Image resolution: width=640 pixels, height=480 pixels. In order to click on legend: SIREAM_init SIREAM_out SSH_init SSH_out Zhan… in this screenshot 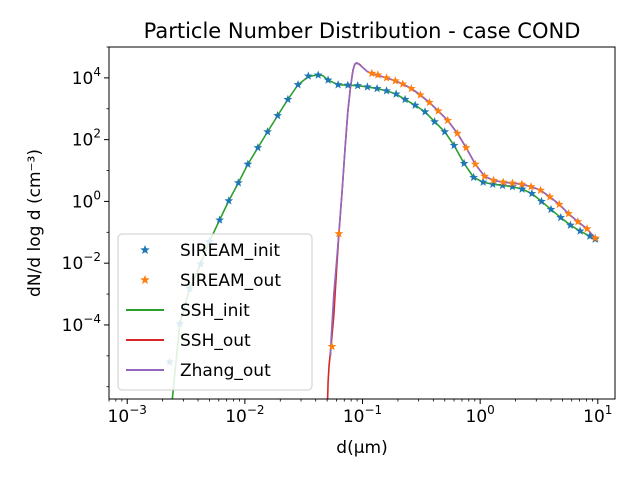, I will do `click(215, 312)`.